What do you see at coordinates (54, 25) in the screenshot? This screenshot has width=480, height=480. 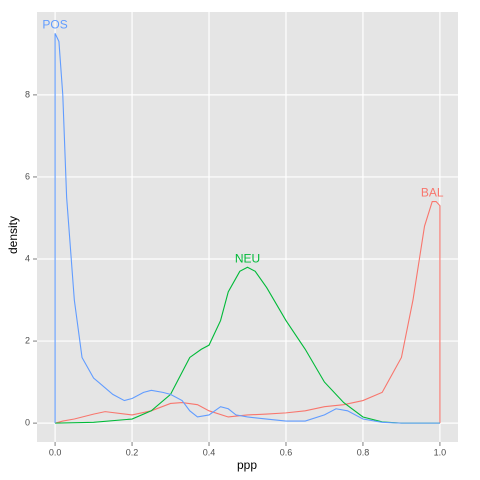 I see `series-label: POS` at bounding box center [54, 25].